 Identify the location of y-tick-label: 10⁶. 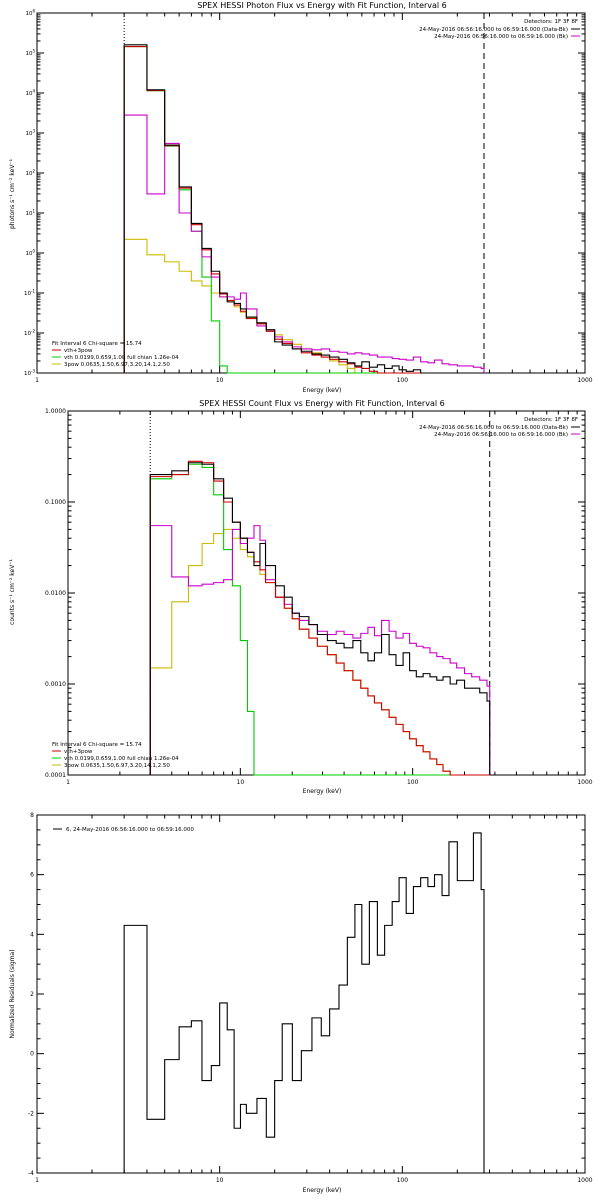
(30, 13).